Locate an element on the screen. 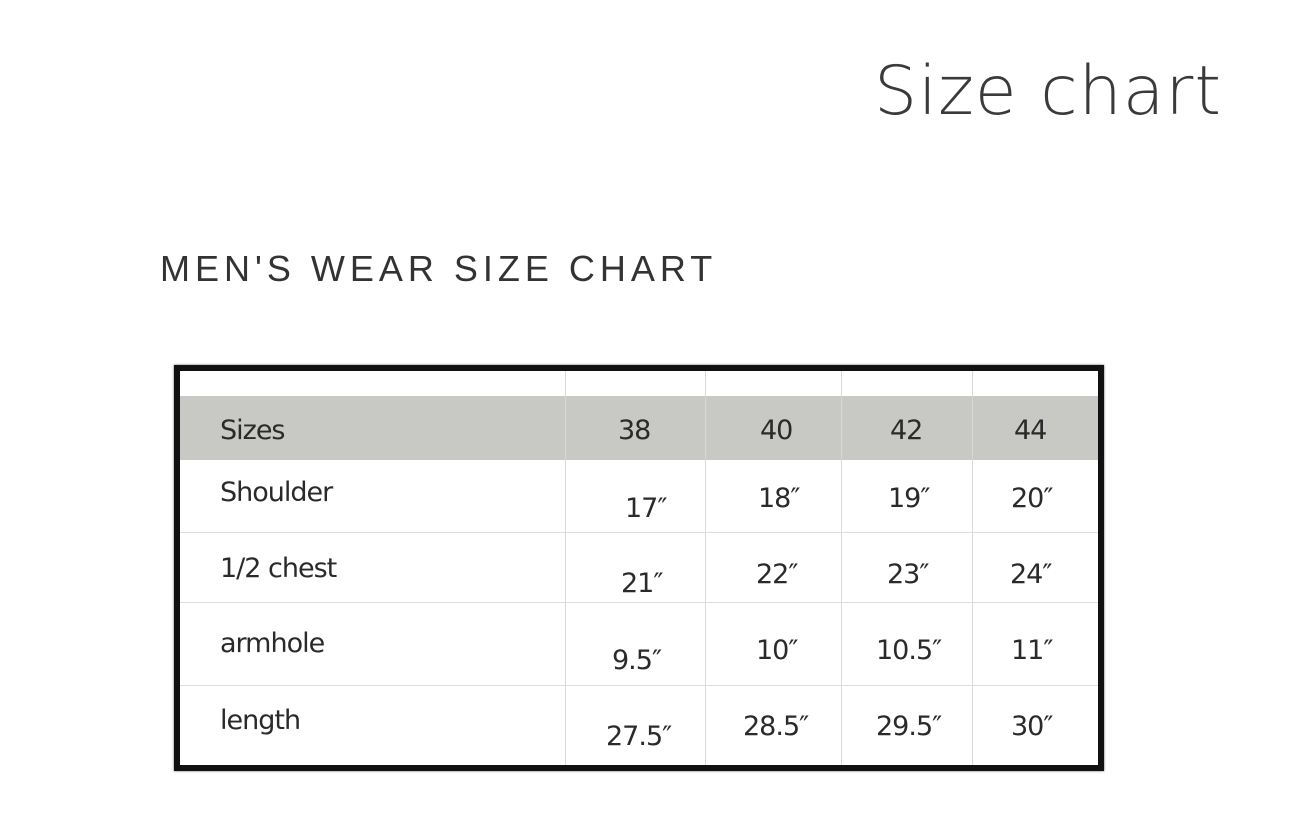 Image resolution: width=1296 pixels, height=824 pixels. header-sizes: Sizes is located at coordinates (252, 430).